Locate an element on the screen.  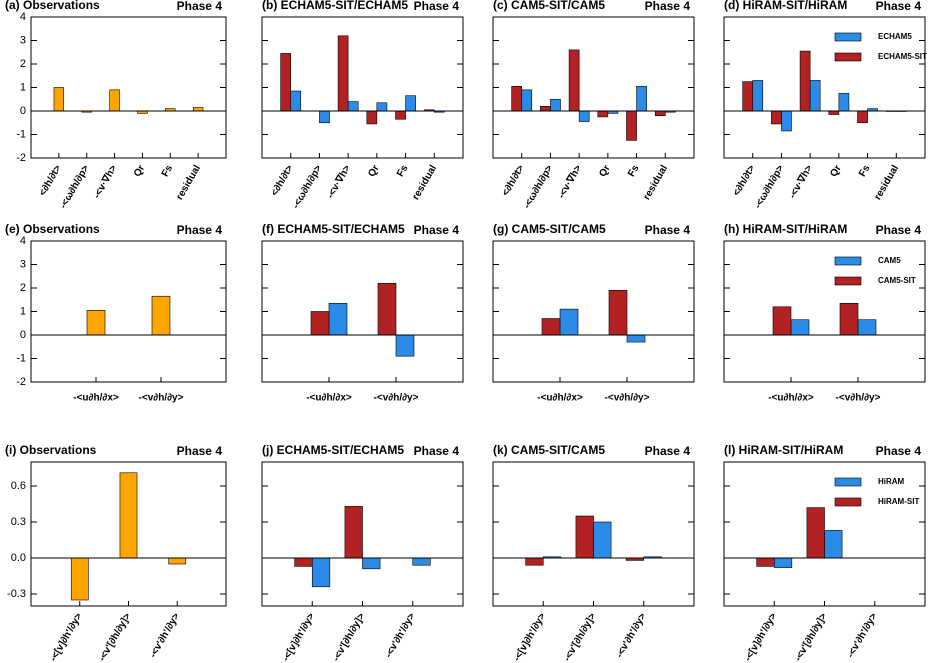
panel-title: (i) Observations is located at coordinates (51, 450).